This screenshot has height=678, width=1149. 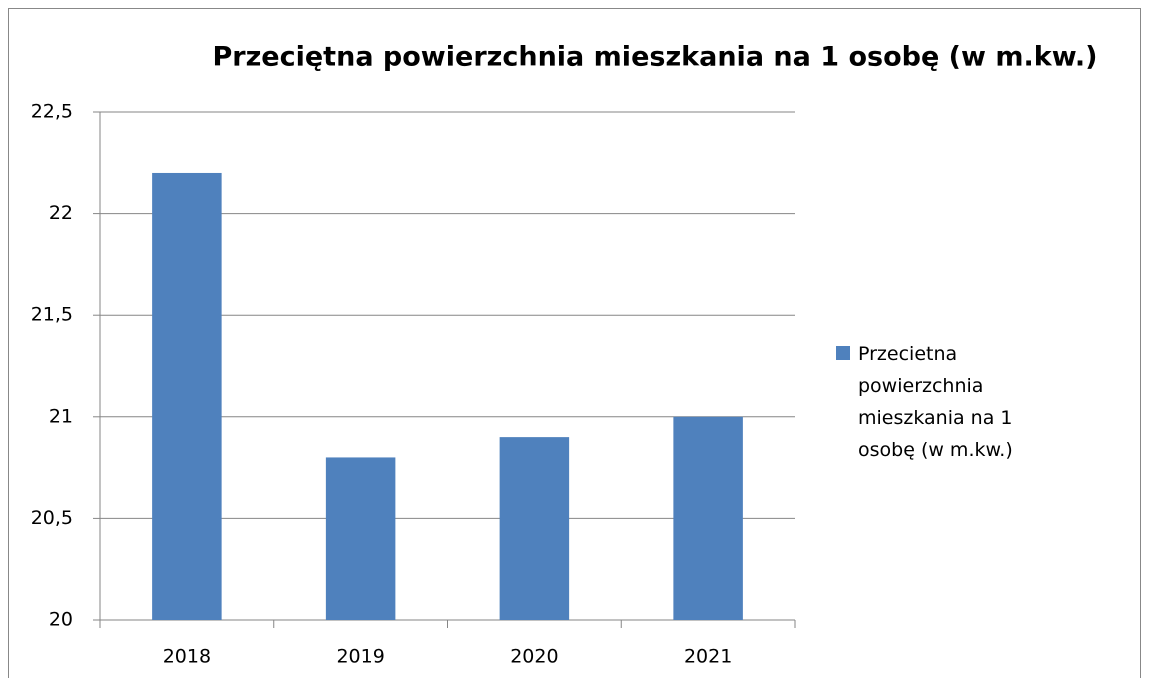 What do you see at coordinates (187, 657) in the screenshot?
I see `x-tick-label: 2018` at bounding box center [187, 657].